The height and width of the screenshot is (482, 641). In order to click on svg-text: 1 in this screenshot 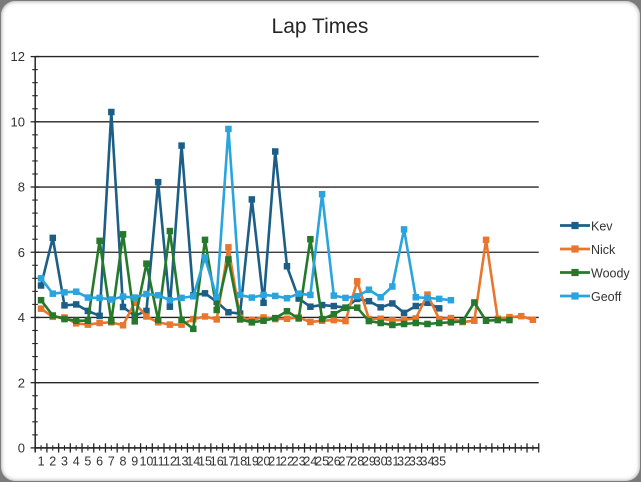, I will do `click(41, 462)`.